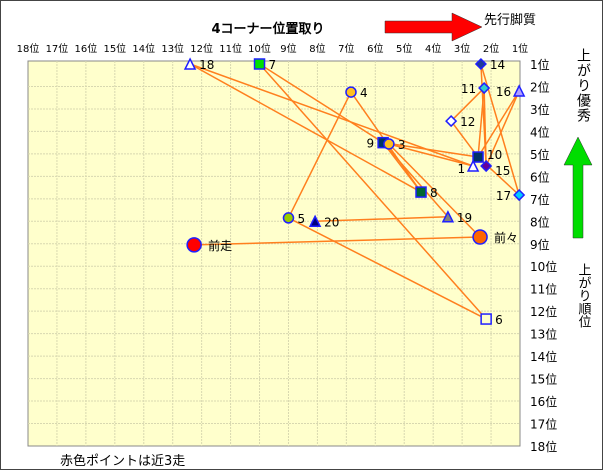 The height and width of the screenshot is (470, 603). I want to click on x-tick-label: 8位, so click(317, 48).